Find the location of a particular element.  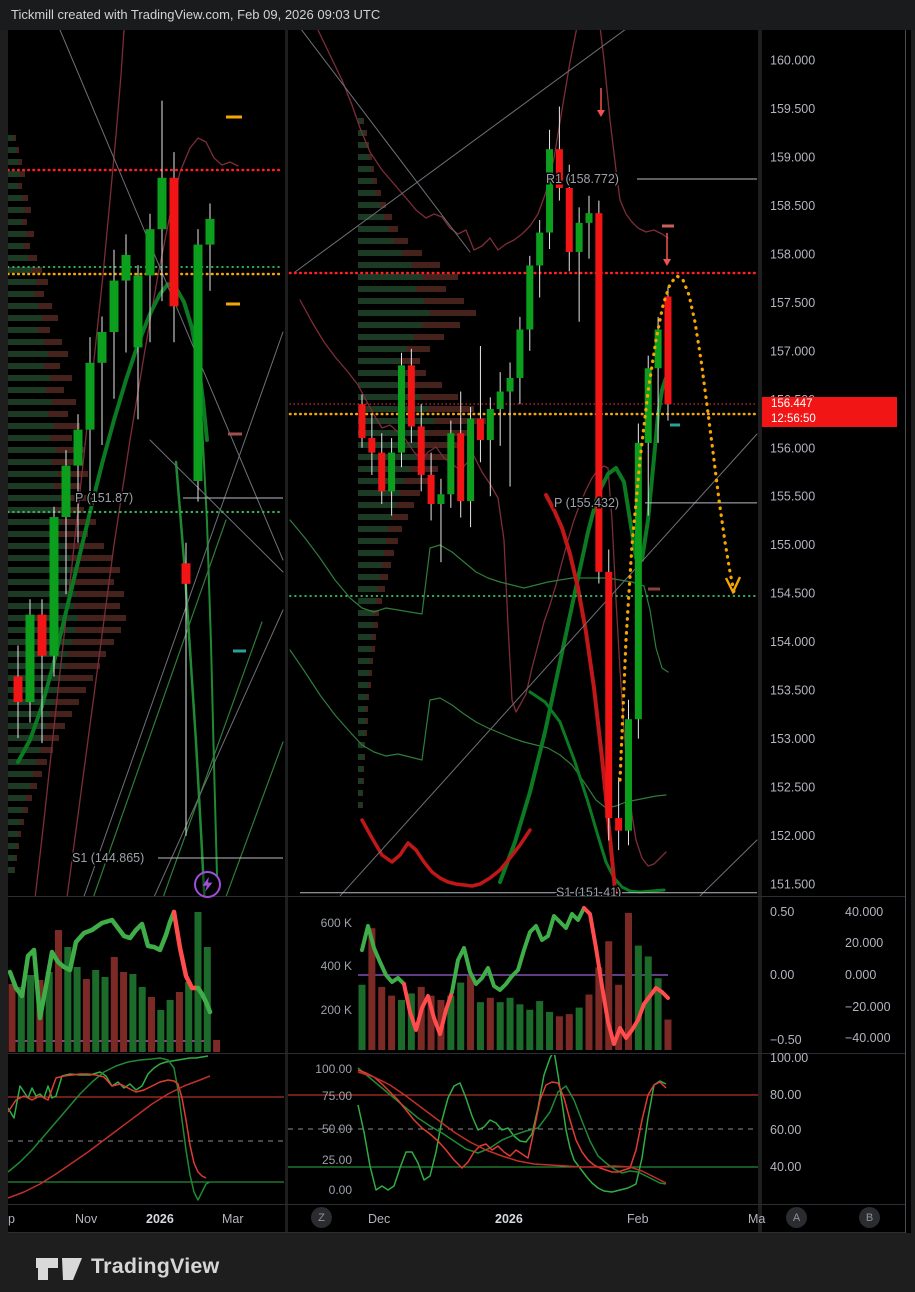

scale-button-b: B is located at coordinates (869, 1217).